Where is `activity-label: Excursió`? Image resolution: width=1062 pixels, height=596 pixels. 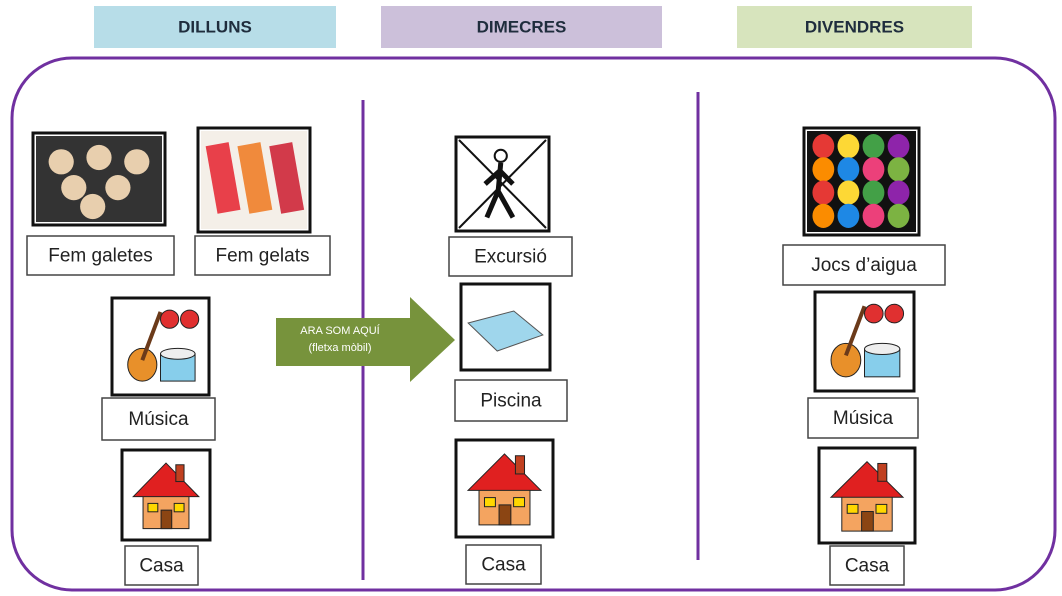
activity-label: Excursió is located at coordinates (510, 257).